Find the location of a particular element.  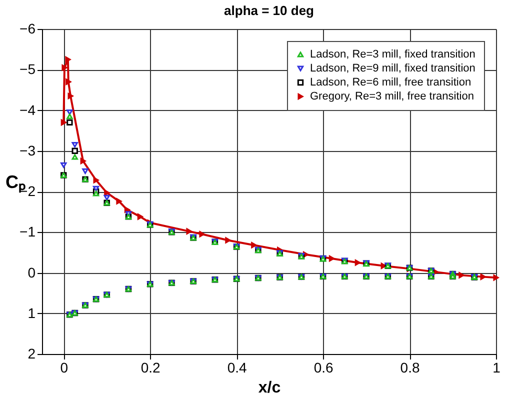

legend-label: Ladson, Re=6 mill, free transition is located at coordinates (391, 82).